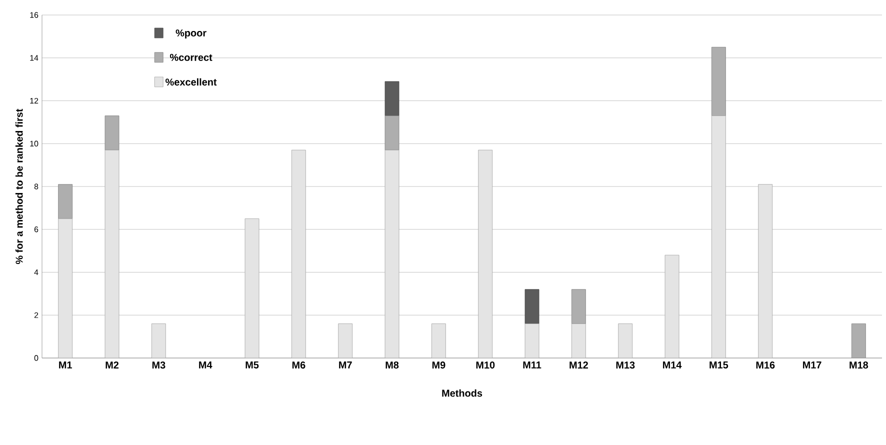 The height and width of the screenshot is (445, 886). I want to click on x-tick-label: M12, so click(579, 365).